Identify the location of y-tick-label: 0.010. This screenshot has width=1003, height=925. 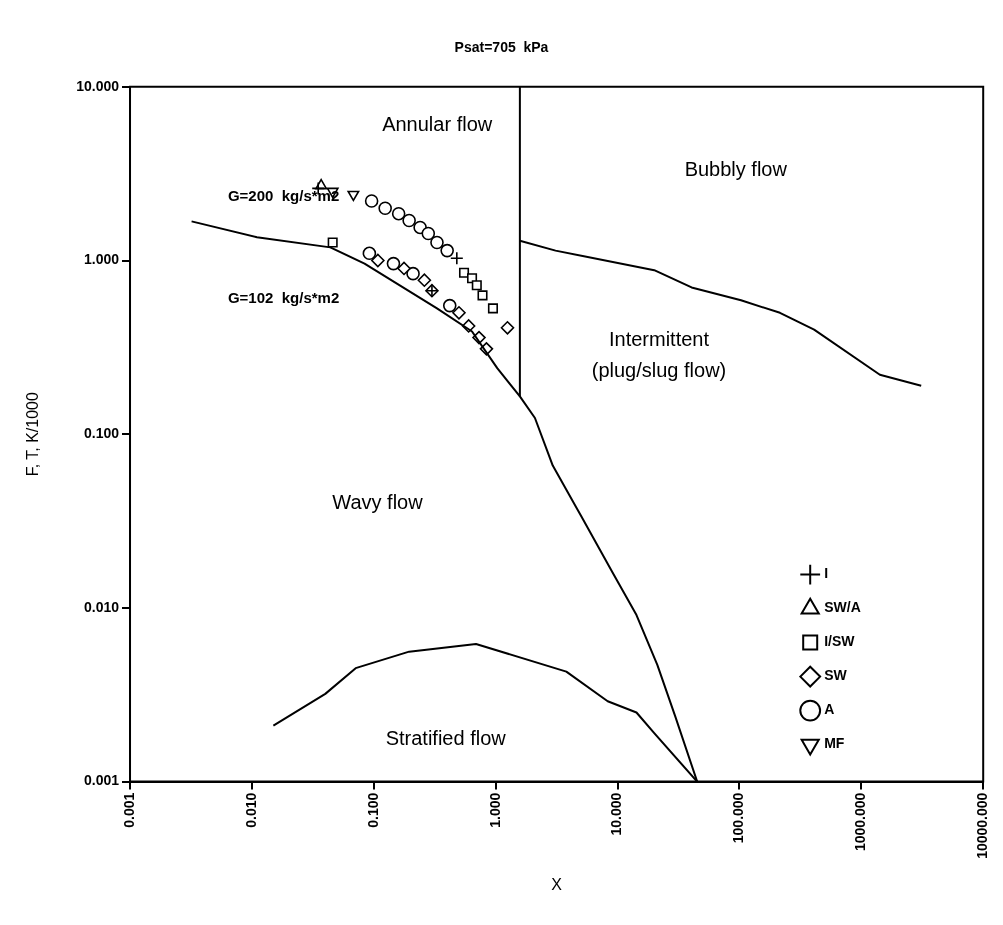
(101, 606).